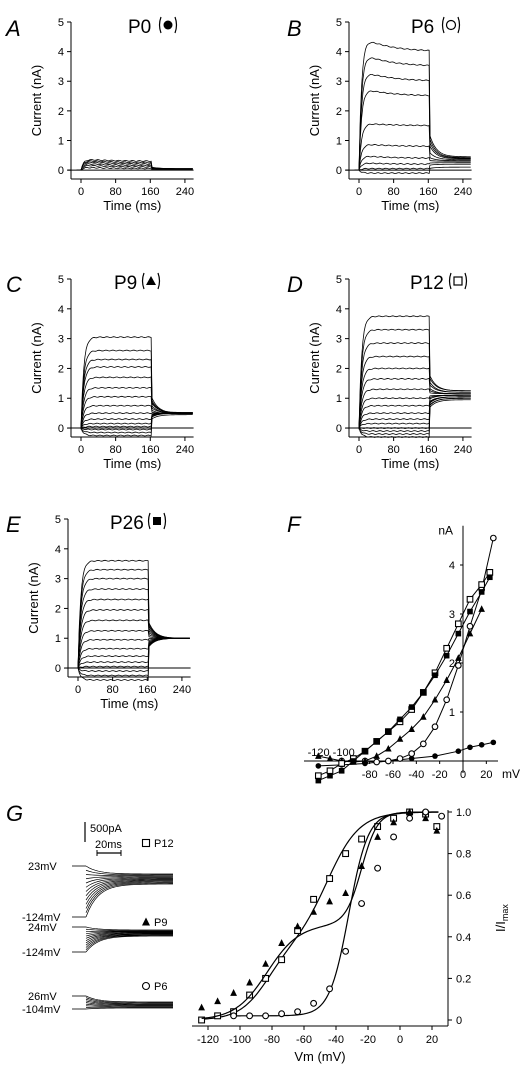  Describe the element at coordinates (41, 1010) in the screenshot. I see `tail-bottom-voltage: -104mV` at that location.